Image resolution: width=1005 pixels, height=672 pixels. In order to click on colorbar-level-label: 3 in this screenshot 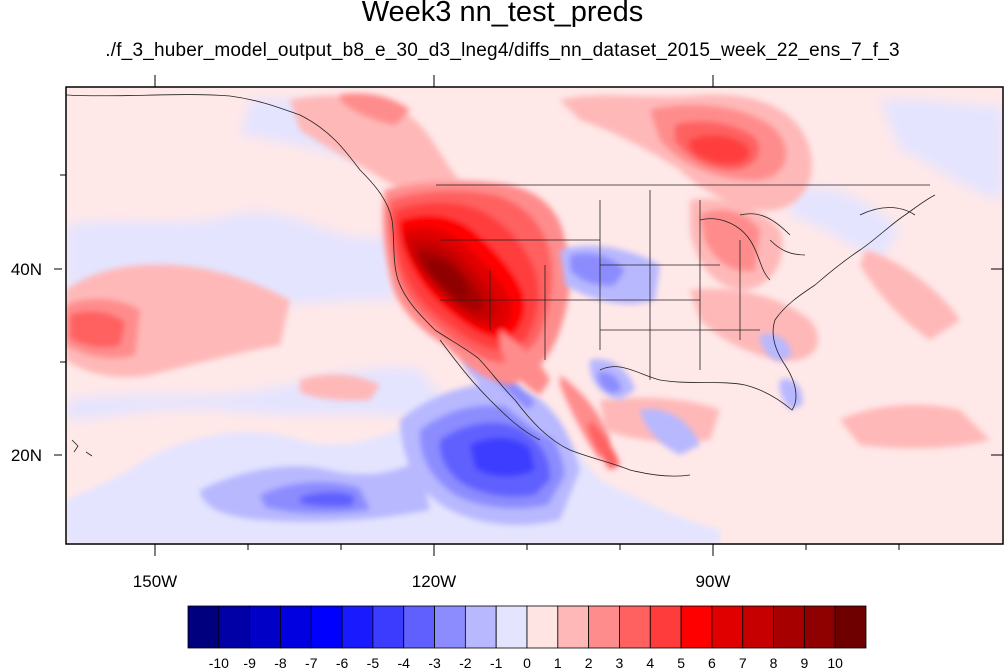, I will do `click(620, 663)`.